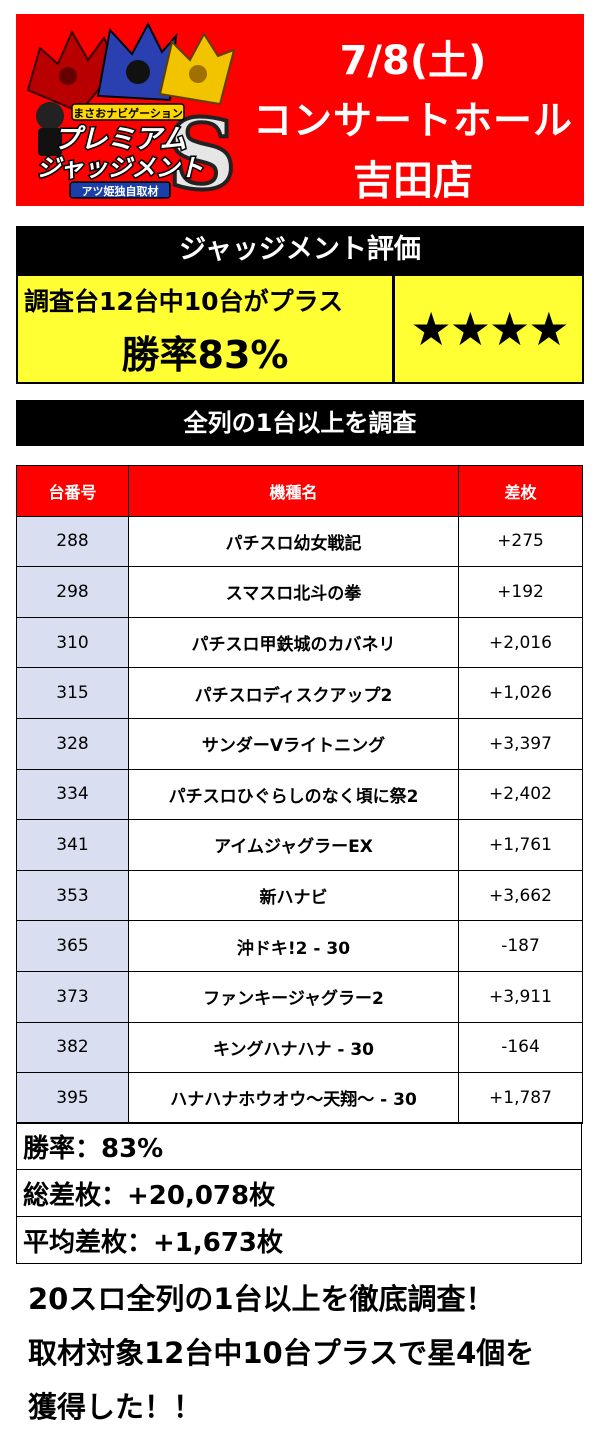 Image resolution: width=600 pixels, height=1444 pixels. What do you see at coordinates (293, 491) in the screenshot?
I see `header-machine-name: 機種名` at bounding box center [293, 491].